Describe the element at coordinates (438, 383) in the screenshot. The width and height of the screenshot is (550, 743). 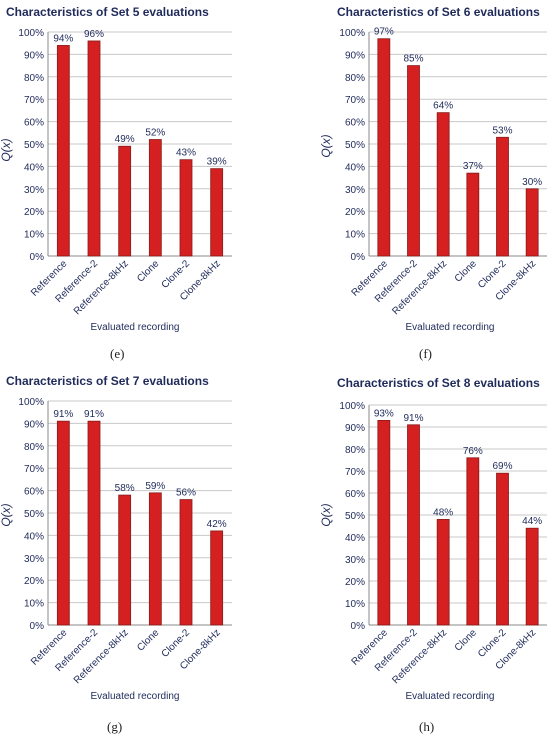
I see `chart-title: Characteristics of Set 8 evaluations` at that location.